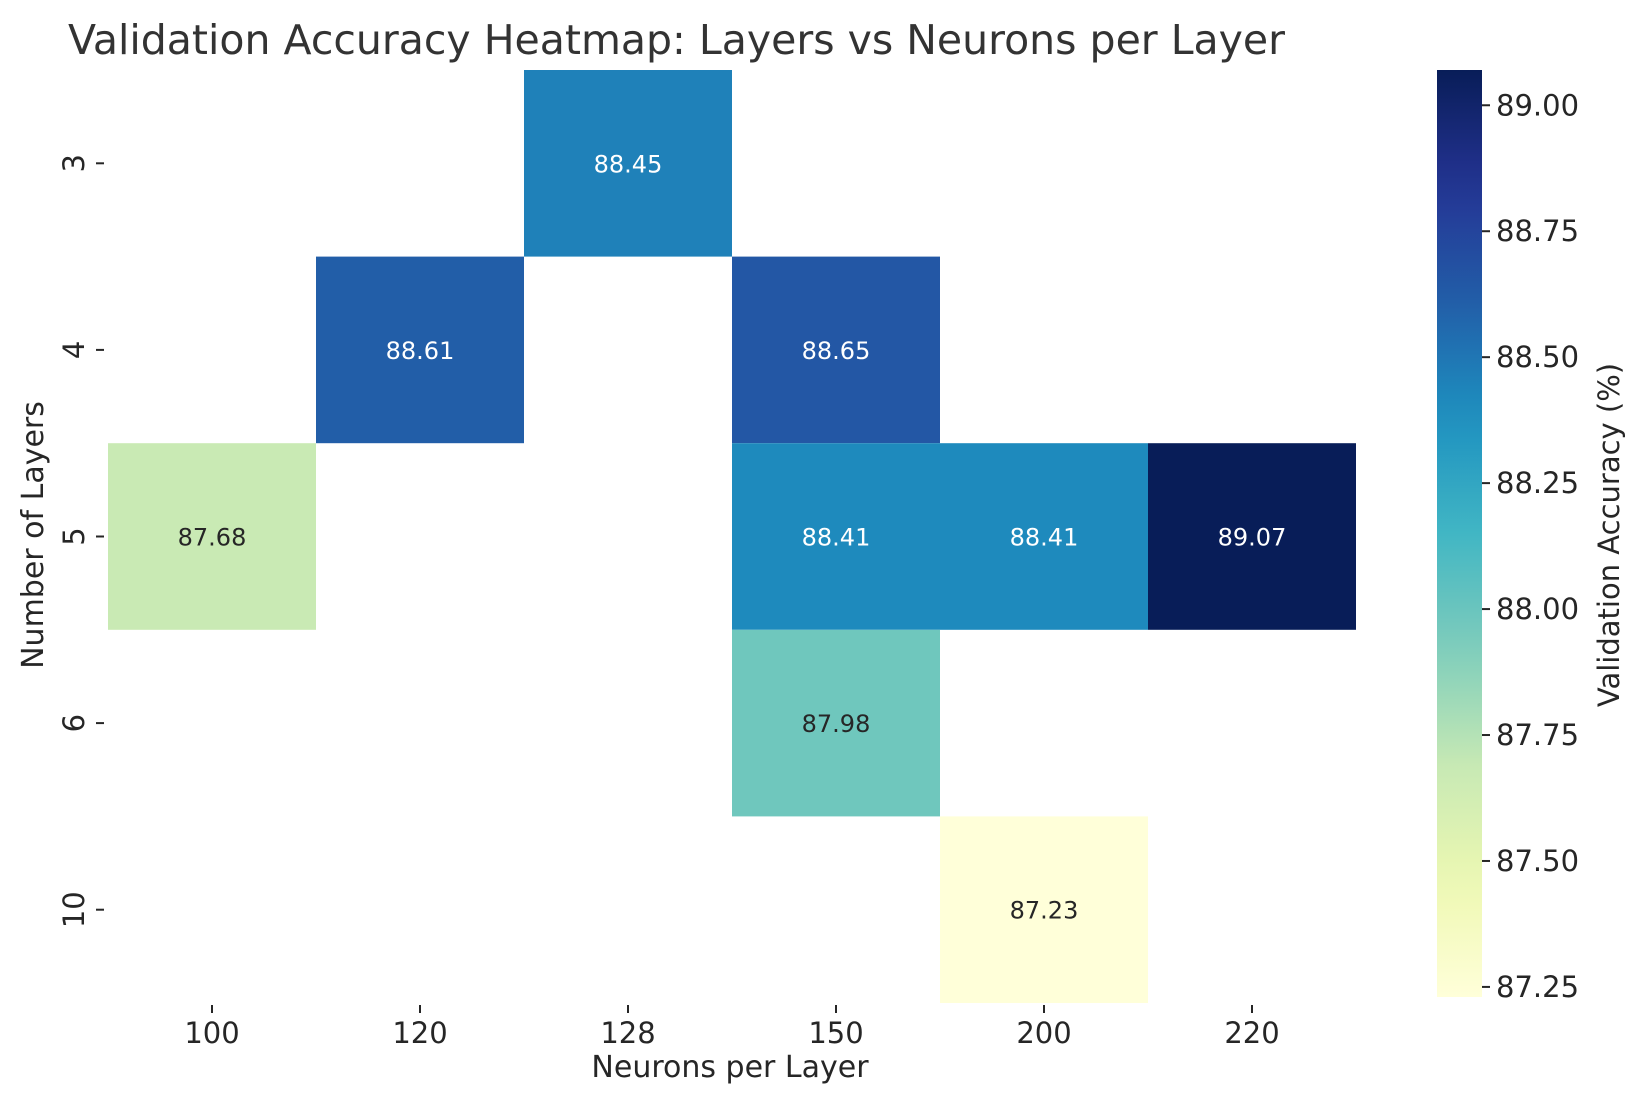  What do you see at coordinates (211, 1033) in the screenshot?
I see `x-tick-label: 100` at bounding box center [211, 1033].